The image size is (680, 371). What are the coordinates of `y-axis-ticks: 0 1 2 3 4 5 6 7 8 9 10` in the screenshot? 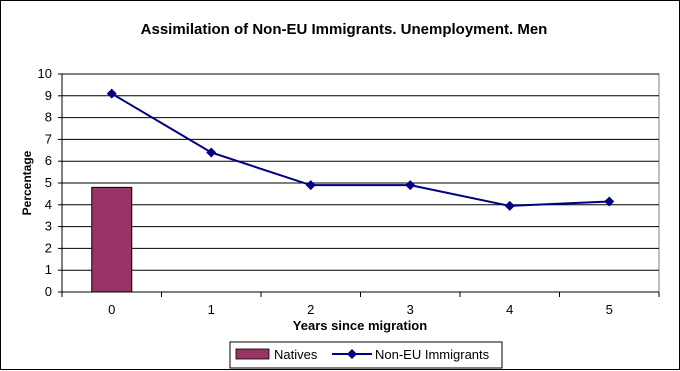 It's located at (50, 182).